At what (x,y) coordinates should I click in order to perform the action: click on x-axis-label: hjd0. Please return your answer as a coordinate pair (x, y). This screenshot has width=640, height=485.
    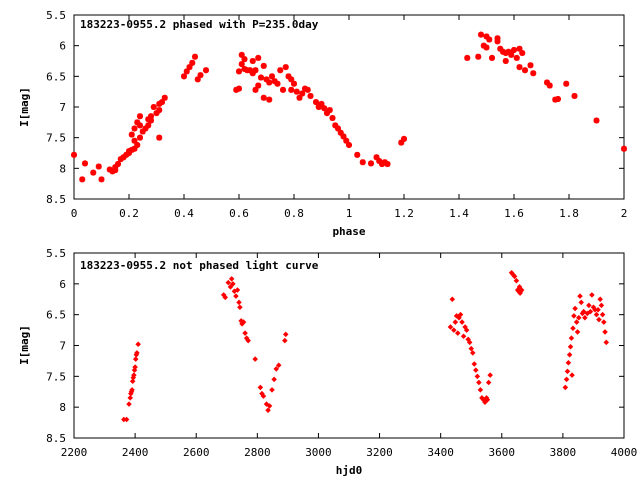
    Looking at the image, I should click on (349, 470).